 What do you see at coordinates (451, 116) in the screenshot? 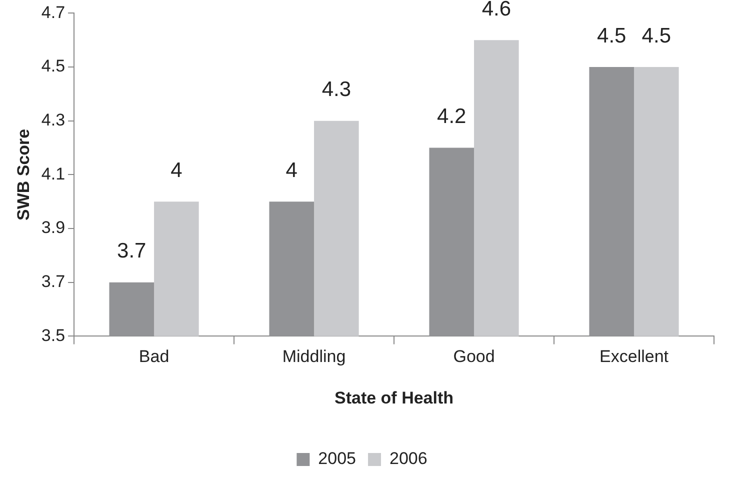
I see `data-label: 4.2` at bounding box center [451, 116].